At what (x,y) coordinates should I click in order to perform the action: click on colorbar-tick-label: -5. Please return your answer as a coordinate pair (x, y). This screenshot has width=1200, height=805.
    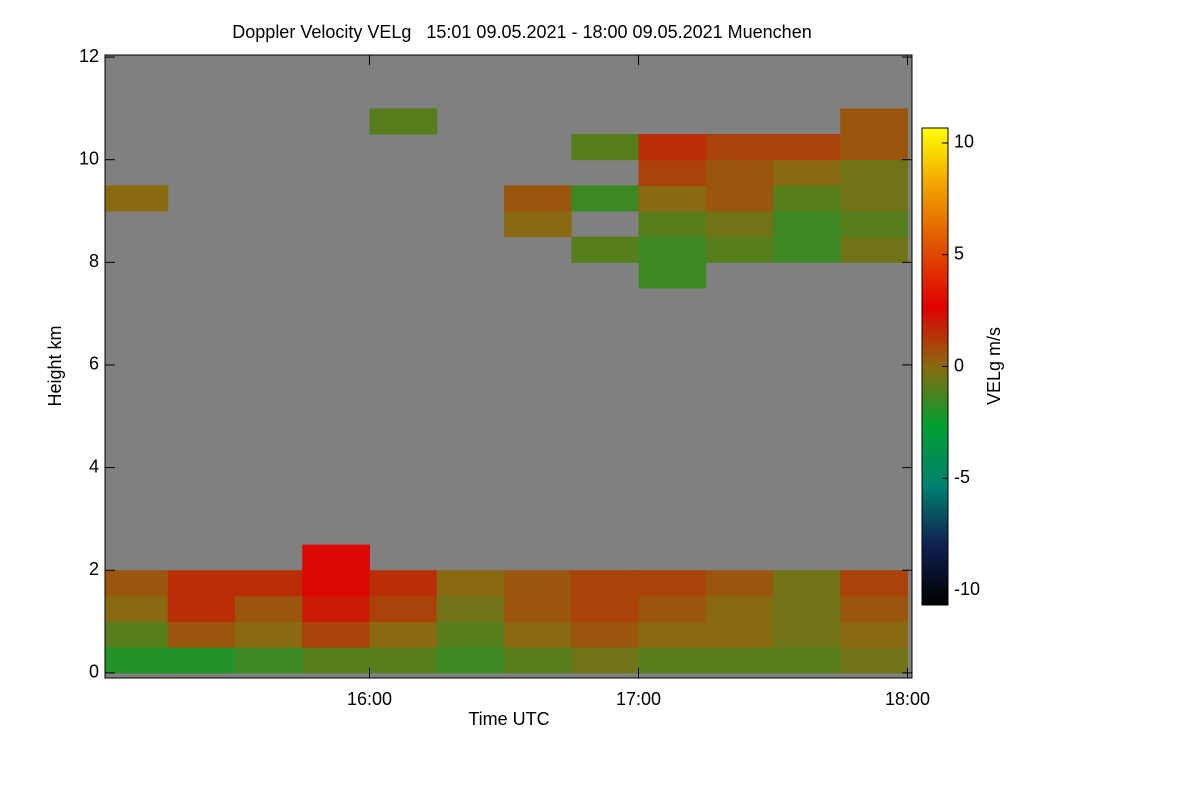
    Looking at the image, I should click on (962, 477).